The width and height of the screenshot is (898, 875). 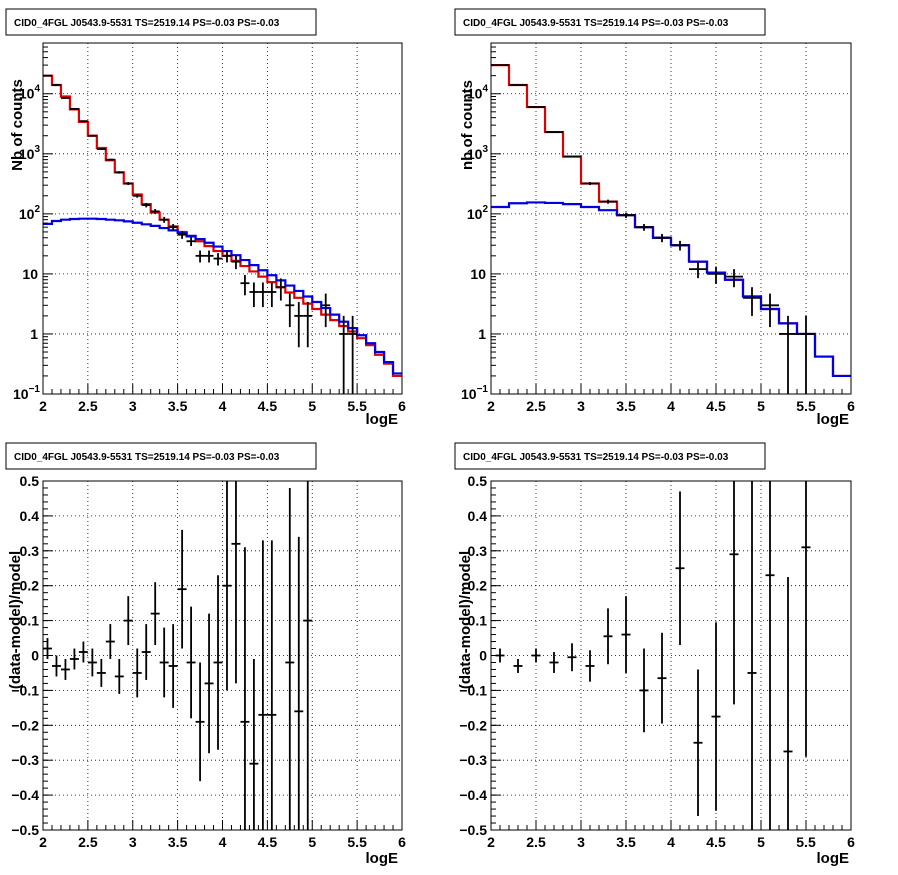 What do you see at coordinates (536, 406) in the screenshot?
I see `x-tick-label: 2.5` at bounding box center [536, 406].